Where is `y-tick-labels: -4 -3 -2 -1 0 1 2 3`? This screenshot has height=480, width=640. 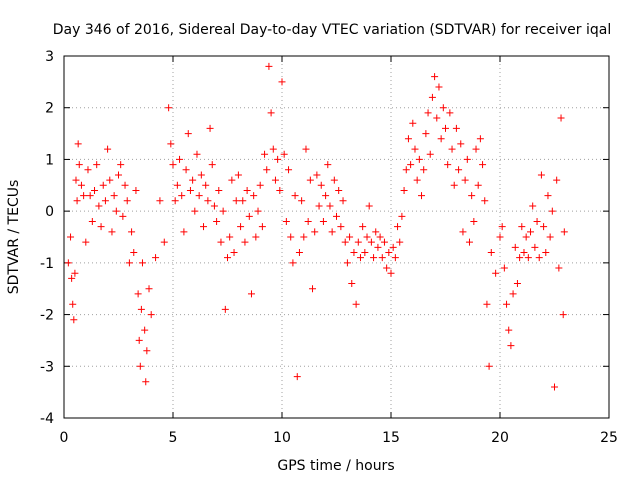 y-tick-labels: -4 -3 -2 -1 0 1 2 3 is located at coordinates (47, 238).